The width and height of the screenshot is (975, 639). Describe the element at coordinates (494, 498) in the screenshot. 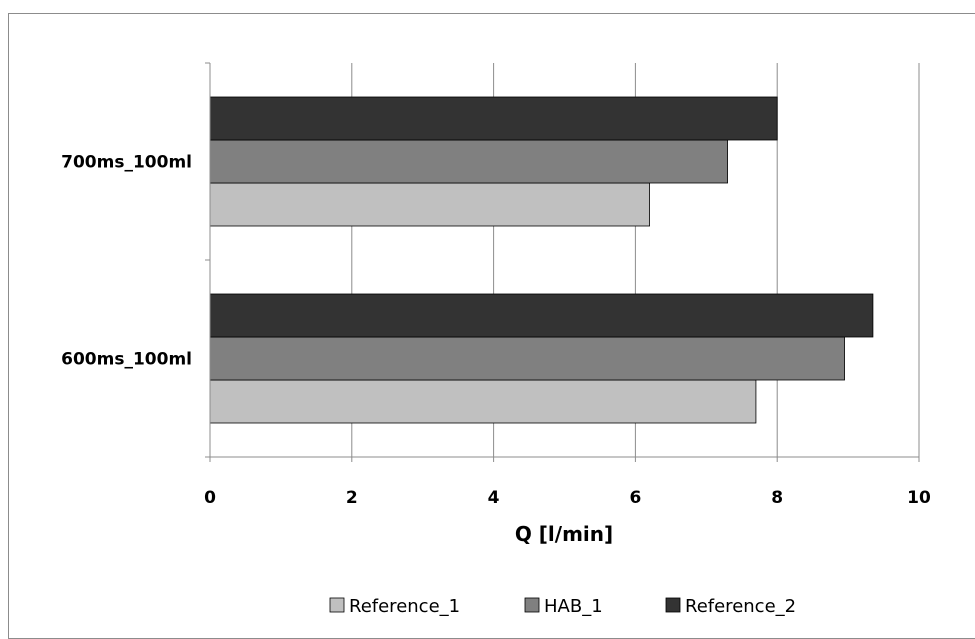

I see `x-tick-label: 4` at that location.